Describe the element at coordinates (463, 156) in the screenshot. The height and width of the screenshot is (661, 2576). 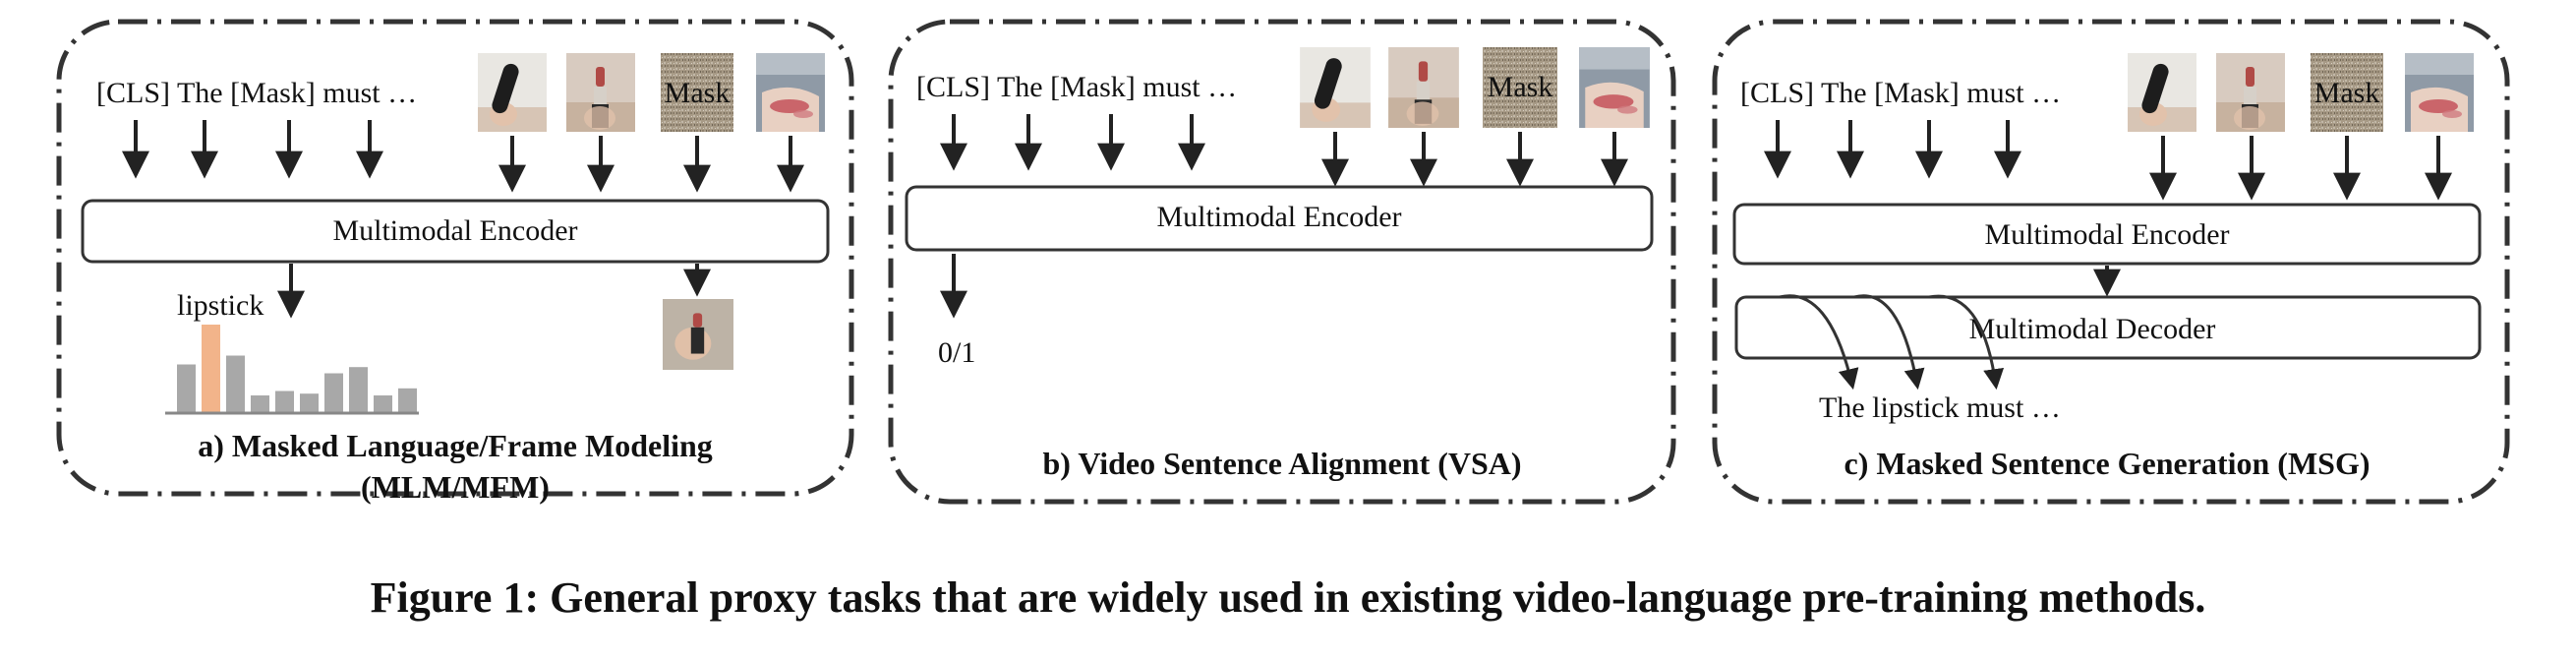
I see `panel-a-input-arrows` at that location.